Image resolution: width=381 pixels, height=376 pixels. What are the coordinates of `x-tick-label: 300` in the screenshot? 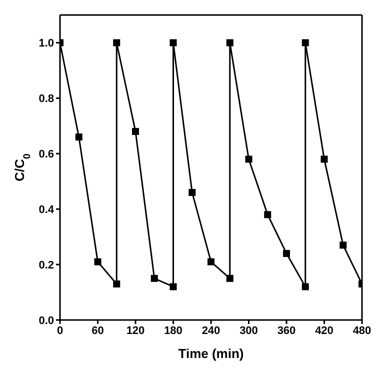 It's located at (249, 330).